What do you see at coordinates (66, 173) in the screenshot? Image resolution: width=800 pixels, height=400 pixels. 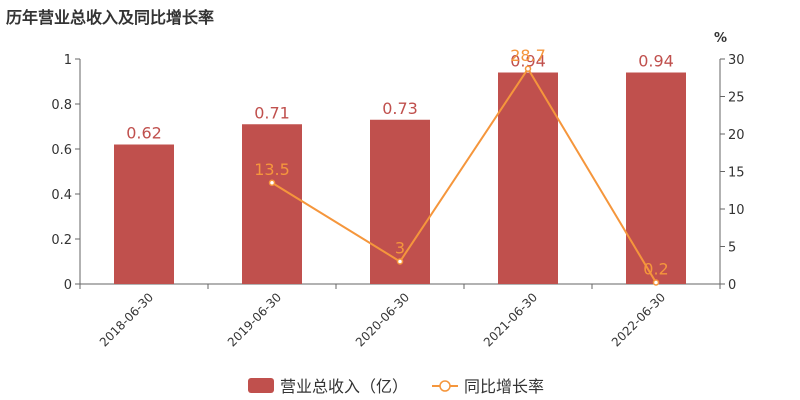 I see `left-axis: 0 0.2 0.4 0.6 0.8 1` at bounding box center [66, 173].